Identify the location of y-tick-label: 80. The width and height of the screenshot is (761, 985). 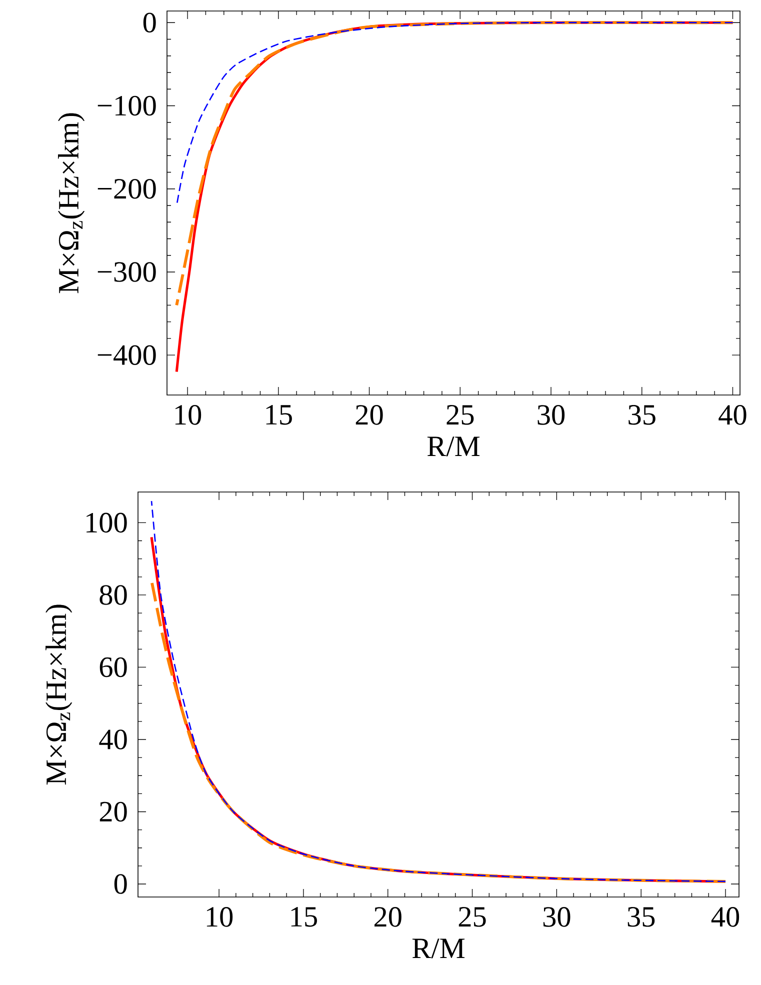
(113, 595).